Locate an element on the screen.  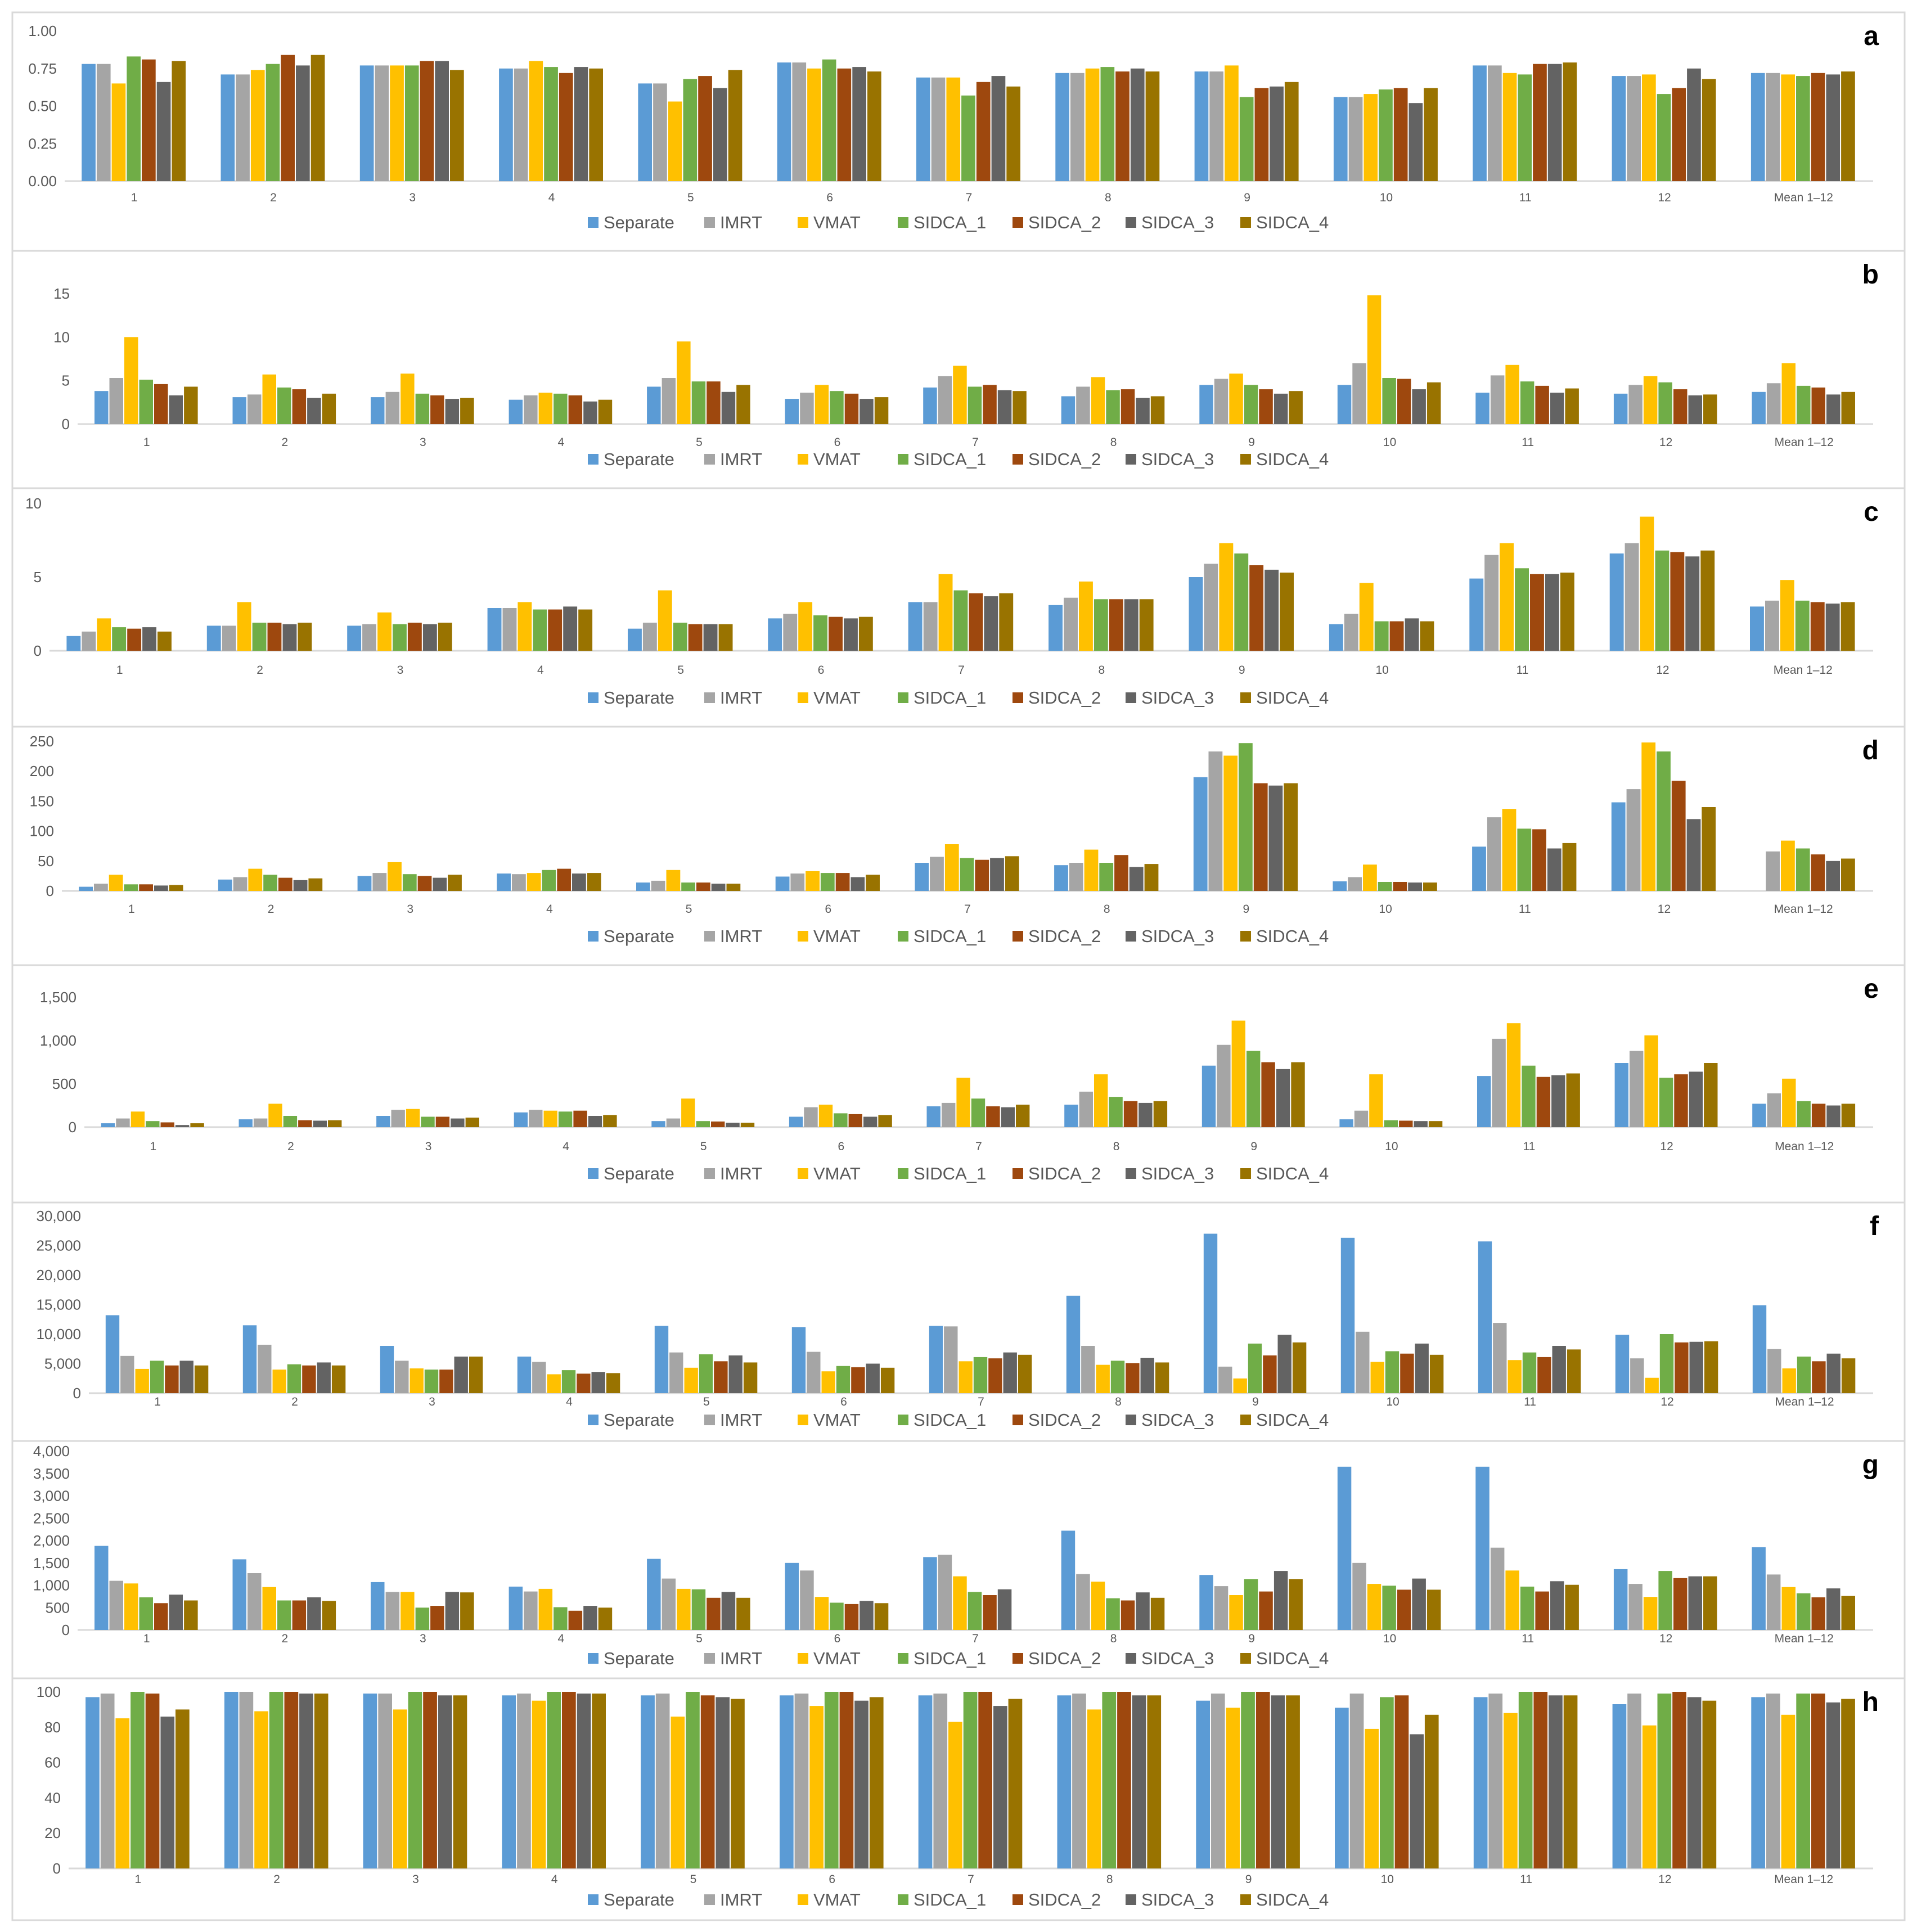
legend-label: Separate is located at coordinates (639, 1900).